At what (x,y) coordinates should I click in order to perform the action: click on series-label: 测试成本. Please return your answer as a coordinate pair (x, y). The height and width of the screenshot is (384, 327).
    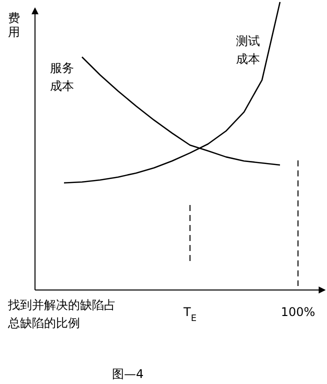
    Looking at the image, I should click on (248, 50).